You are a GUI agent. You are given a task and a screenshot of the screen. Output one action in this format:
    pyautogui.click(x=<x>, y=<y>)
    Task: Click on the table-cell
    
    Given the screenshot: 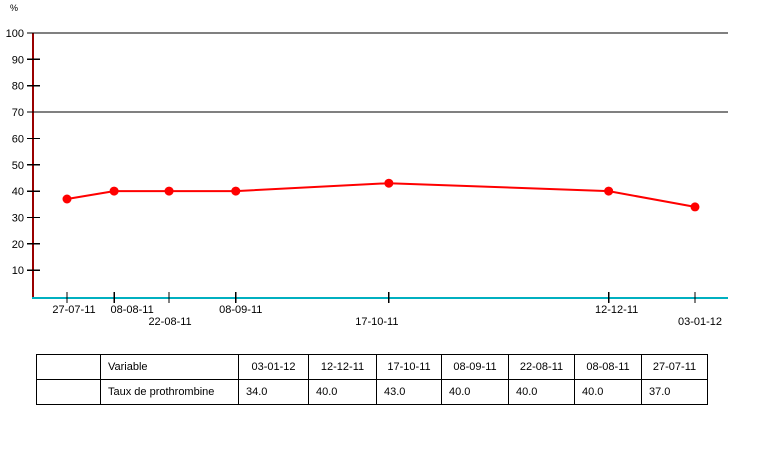 What is the action you would take?
    pyautogui.click(x=68, y=392)
    